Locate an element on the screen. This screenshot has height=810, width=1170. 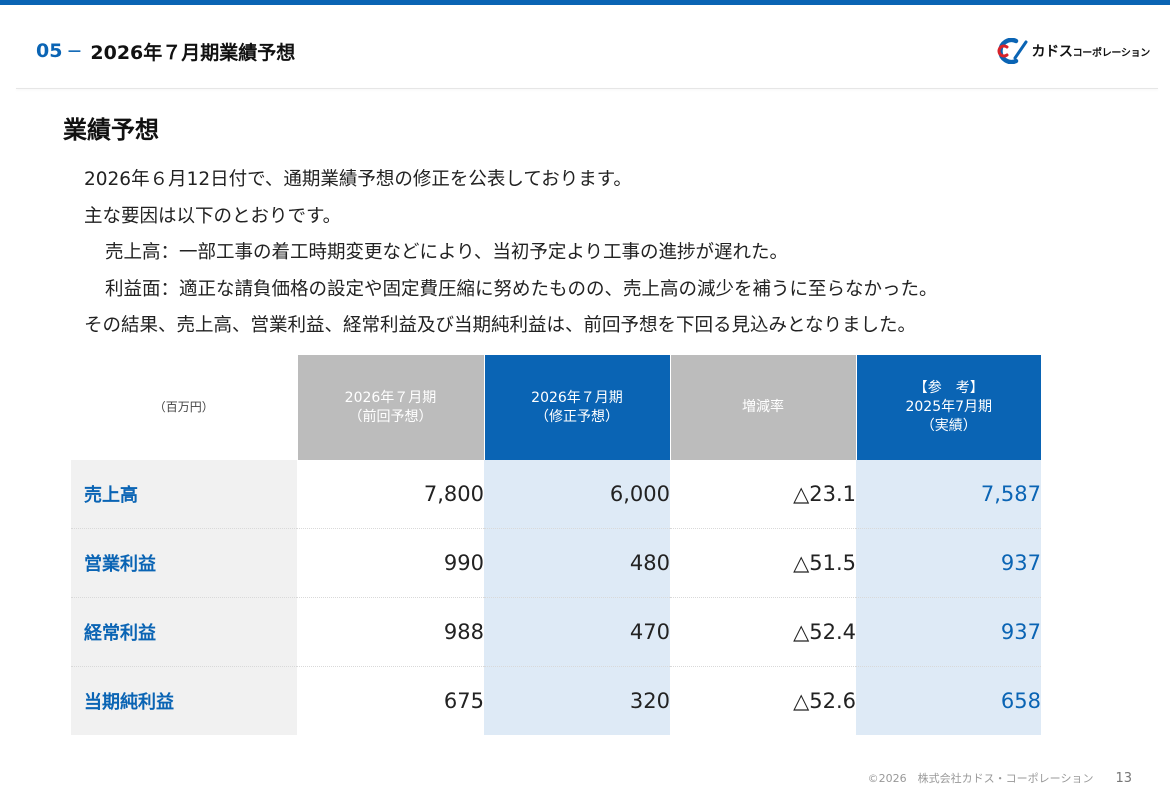
header-revised-forecast: 2026年７月期 （修正予想） is located at coordinates (576, 407).